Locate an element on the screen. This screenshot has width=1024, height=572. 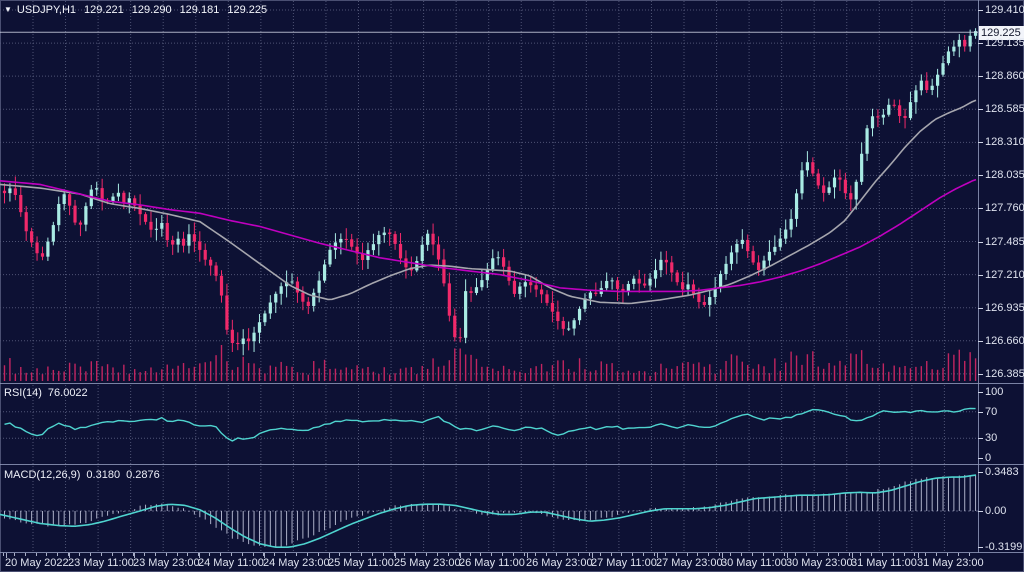
pane-separator-main-rsi is located at coordinates (512, 383).